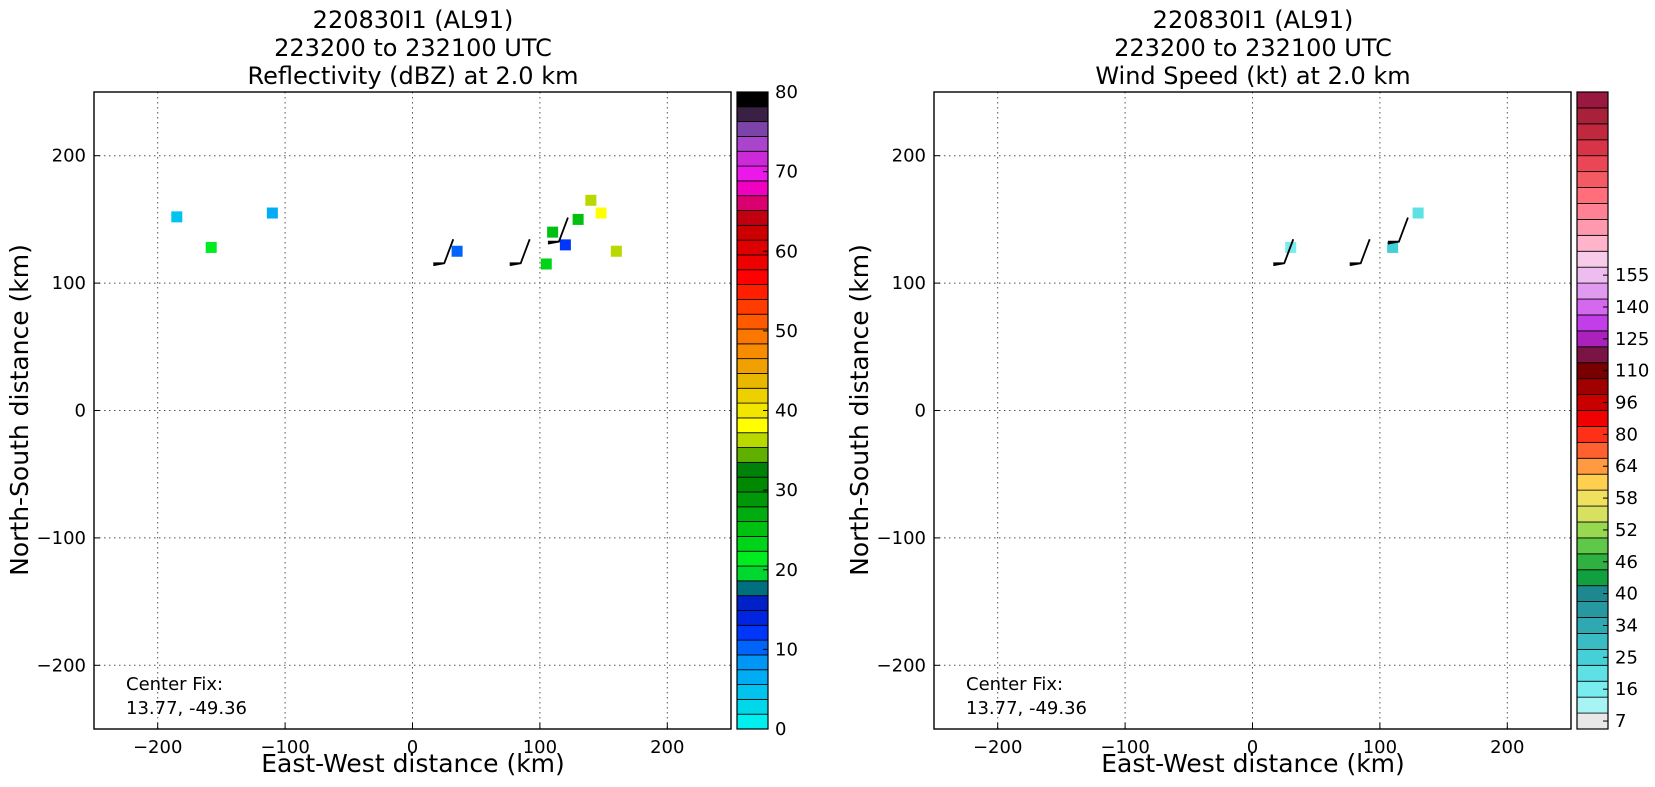  What do you see at coordinates (1124, 747) in the screenshot?
I see `right-xtick-label: −100` at bounding box center [1124, 747].